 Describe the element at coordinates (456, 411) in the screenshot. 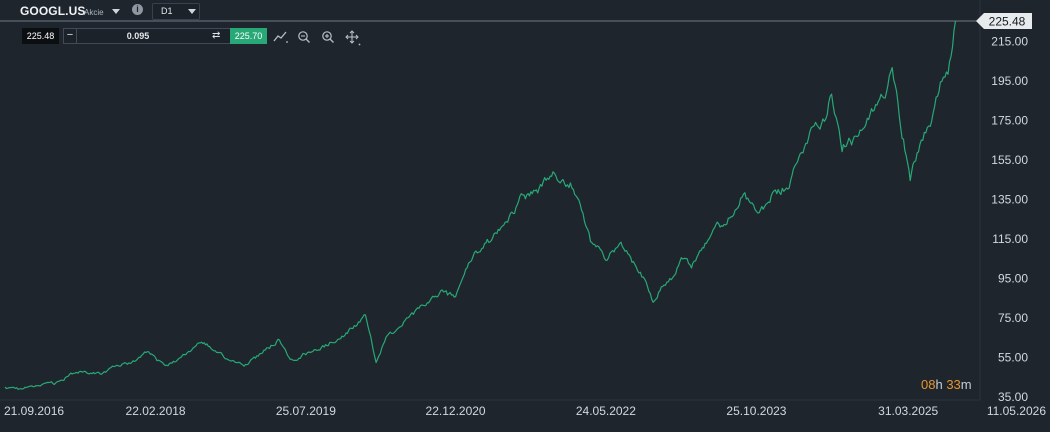

I see `x-tick-label: 22.12.2020` at that location.